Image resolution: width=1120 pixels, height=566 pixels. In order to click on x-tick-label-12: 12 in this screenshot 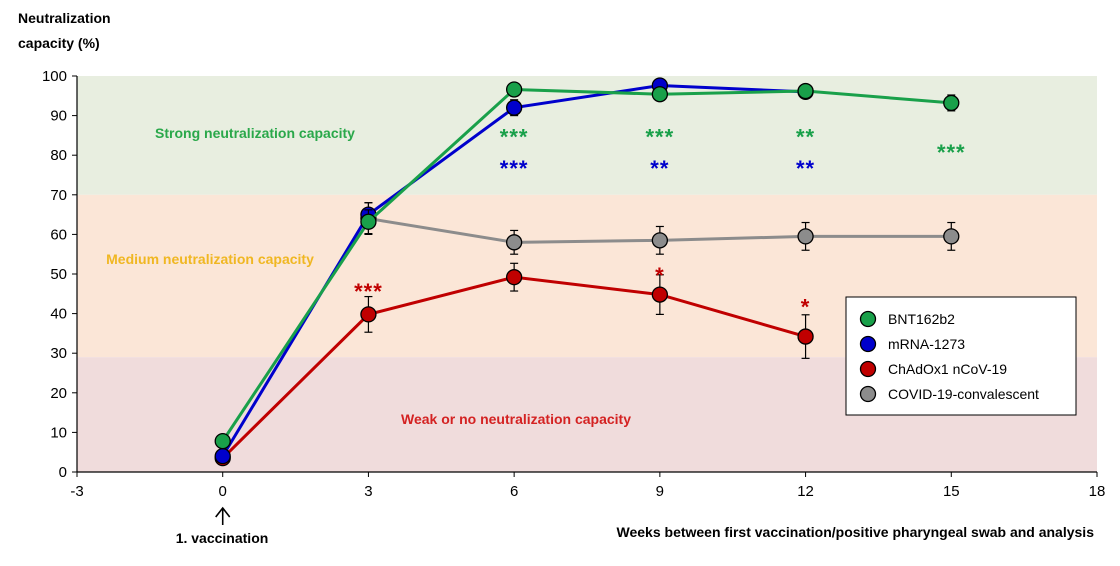, I will do `click(805, 491)`.